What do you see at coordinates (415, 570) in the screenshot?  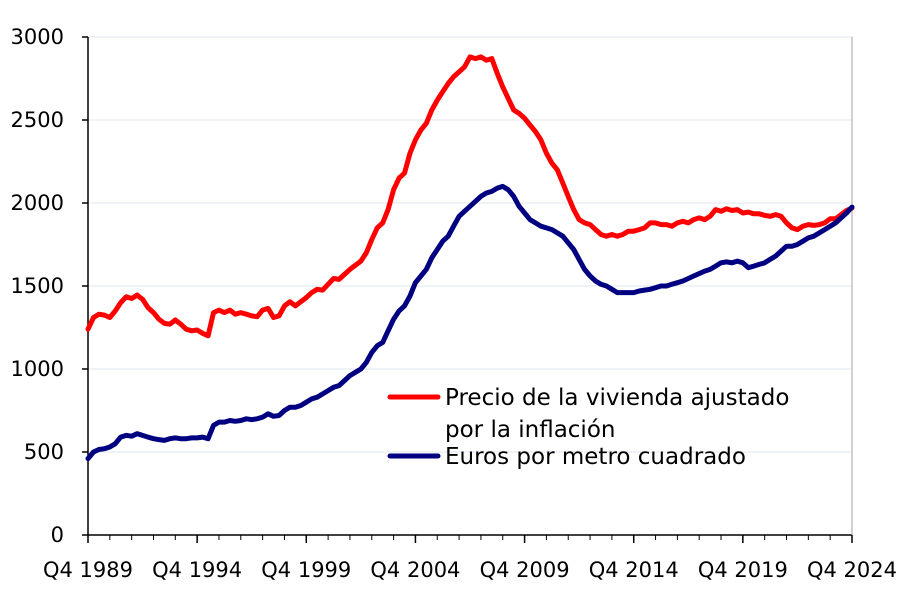 I see `x-tick-label: Q4 2004` at bounding box center [415, 570].